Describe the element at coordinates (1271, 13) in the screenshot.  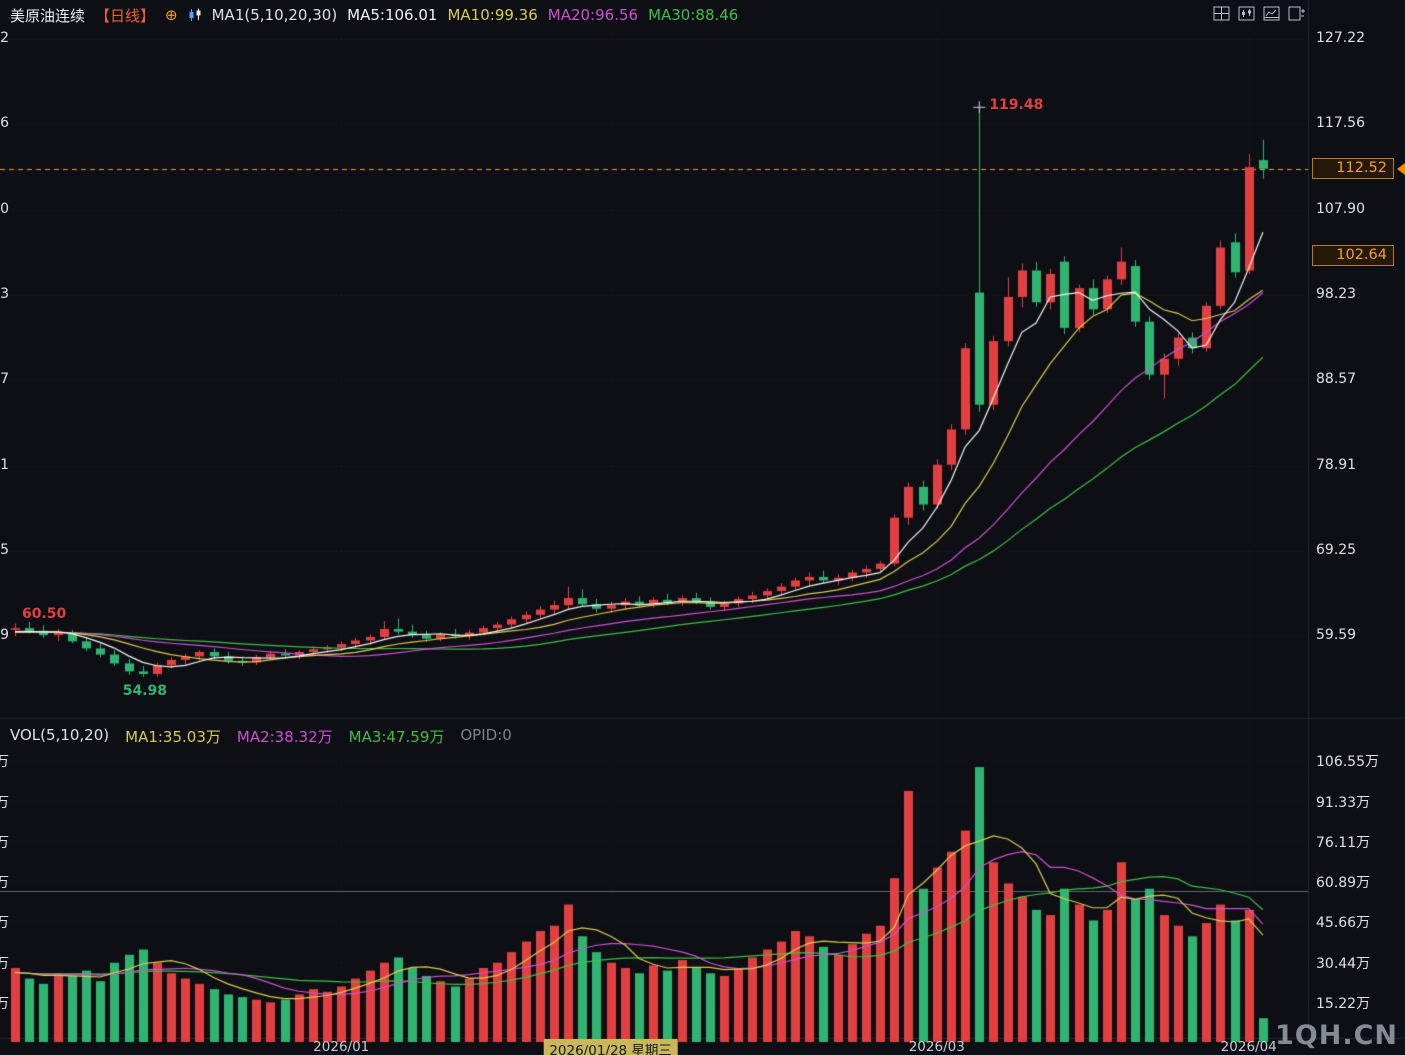
I see `pane-indicator-icon` at that location.